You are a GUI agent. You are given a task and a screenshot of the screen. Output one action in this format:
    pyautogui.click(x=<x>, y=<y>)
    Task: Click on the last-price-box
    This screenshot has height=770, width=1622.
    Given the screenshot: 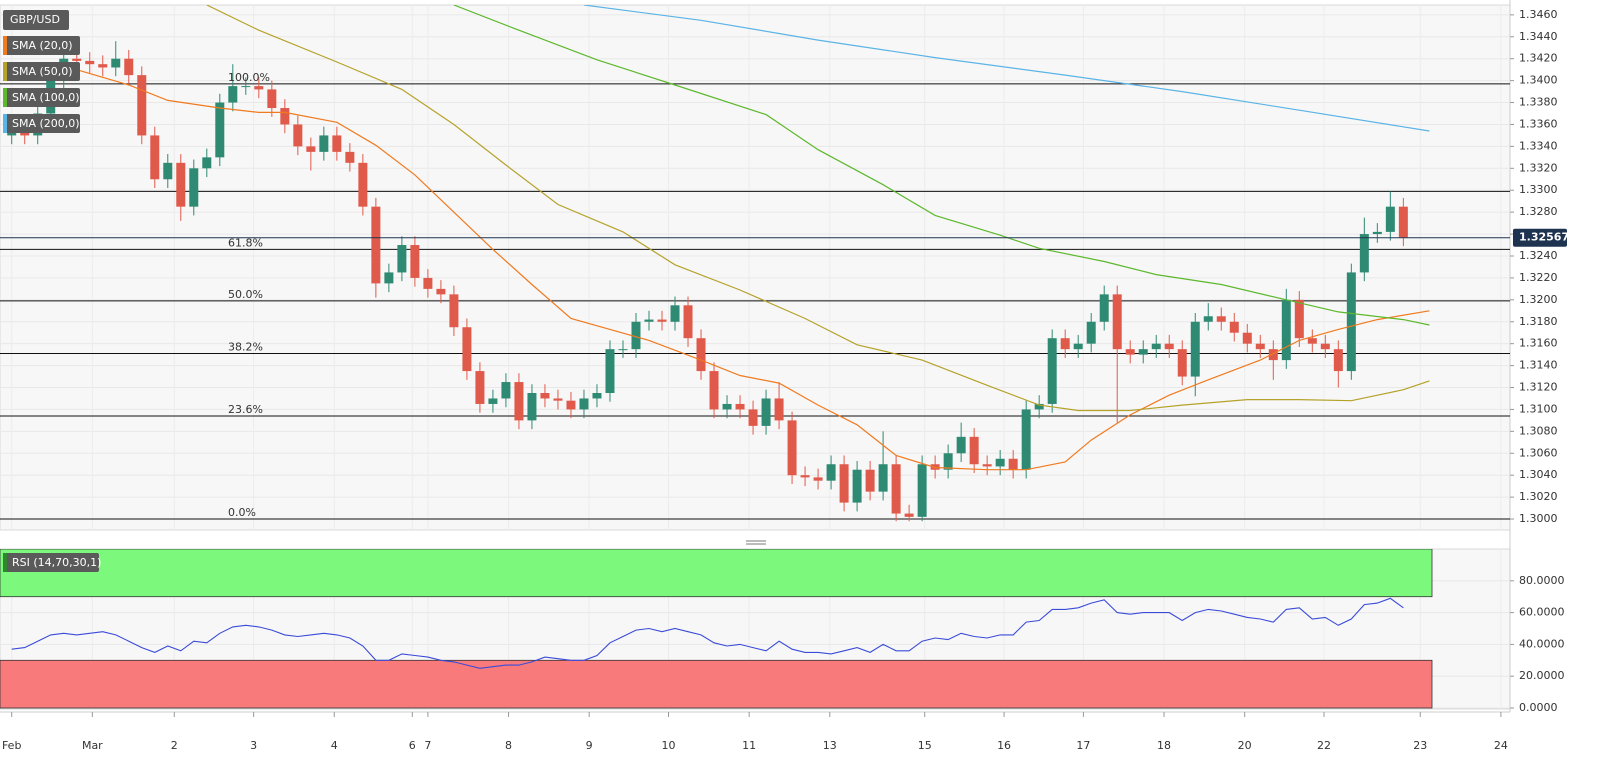 What is the action you would take?
    pyautogui.click(x=1540, y=237)
    